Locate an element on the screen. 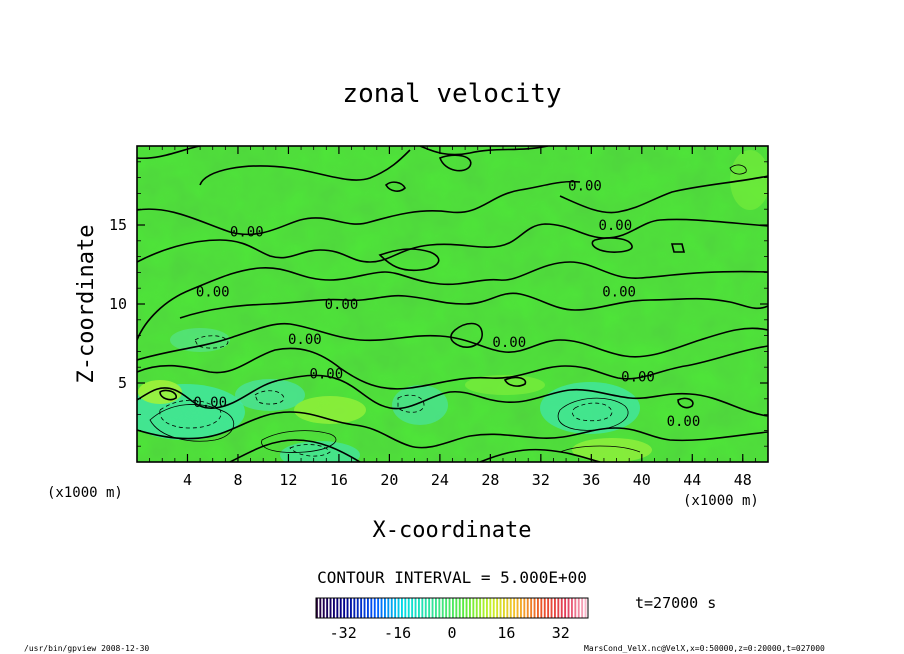 The image size is (904, 654). y-tick-label: 10 is located at coordinates (118, 304).